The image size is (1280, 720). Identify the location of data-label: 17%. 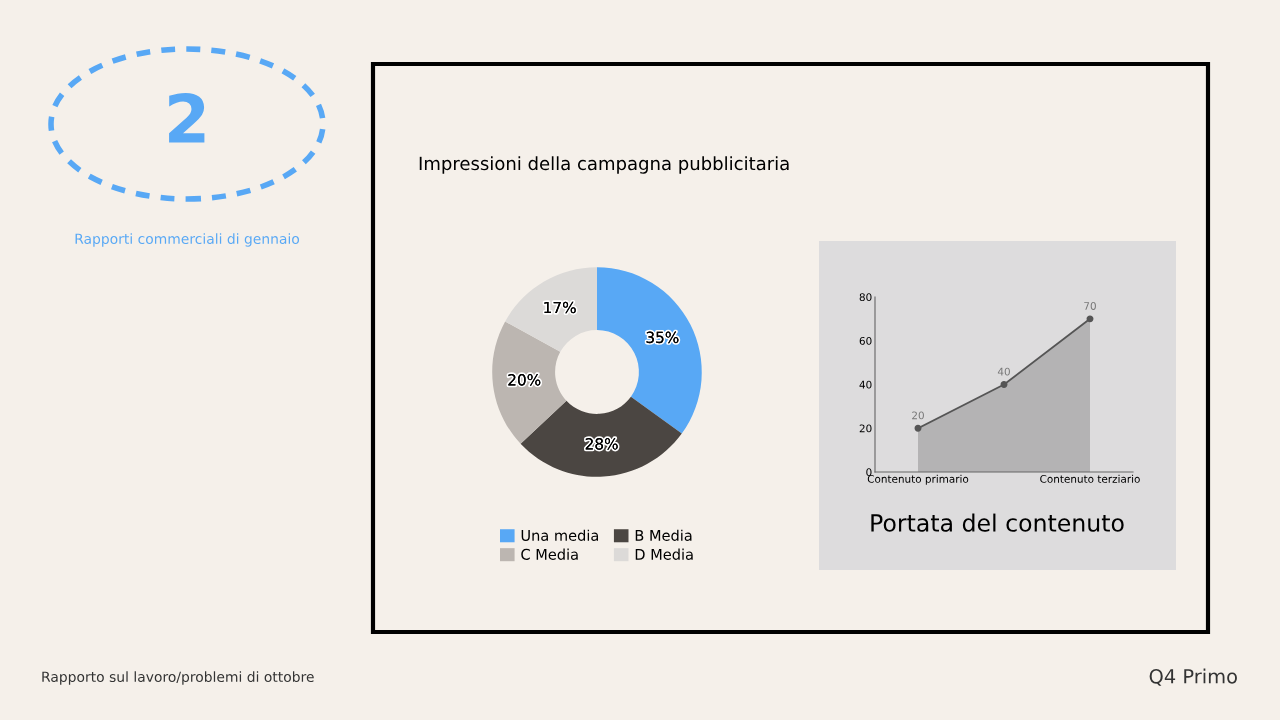
(560, 307).